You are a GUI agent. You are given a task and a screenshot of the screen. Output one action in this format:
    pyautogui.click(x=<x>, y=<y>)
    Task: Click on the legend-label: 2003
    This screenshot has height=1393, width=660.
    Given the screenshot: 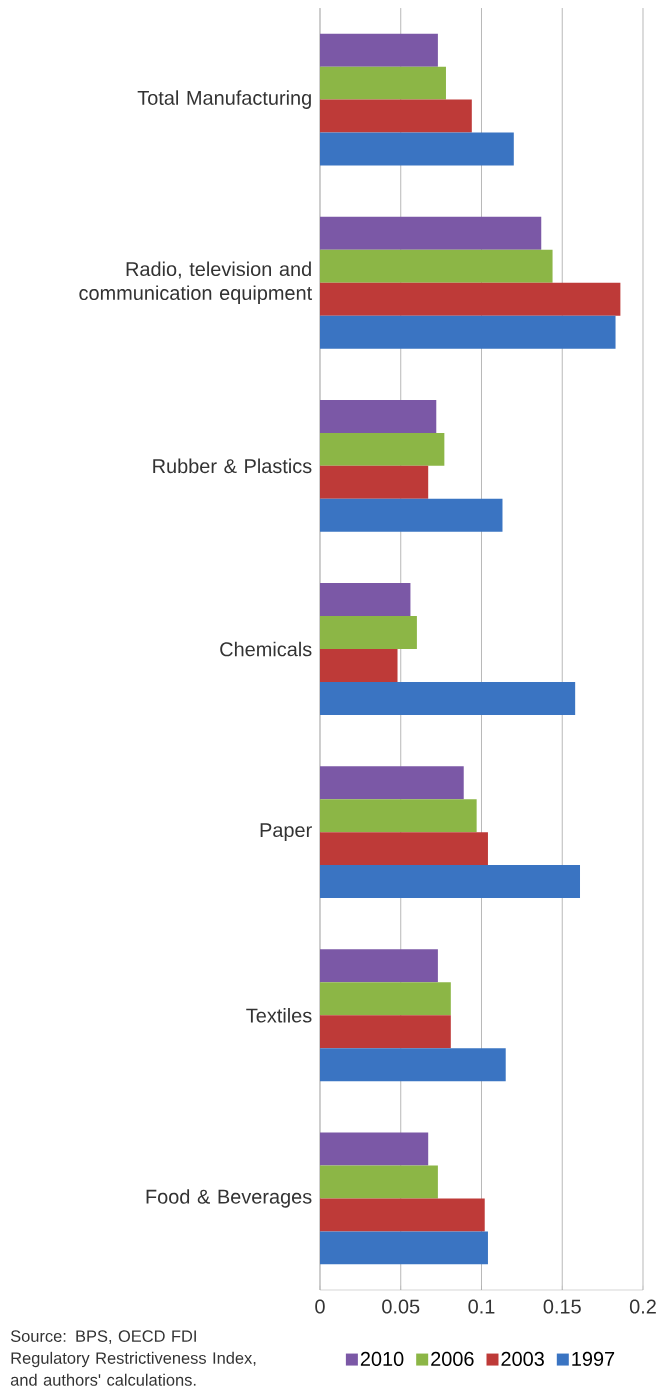 What is the action you would take?
    pyautogui.click(x=522, y=1358)
    